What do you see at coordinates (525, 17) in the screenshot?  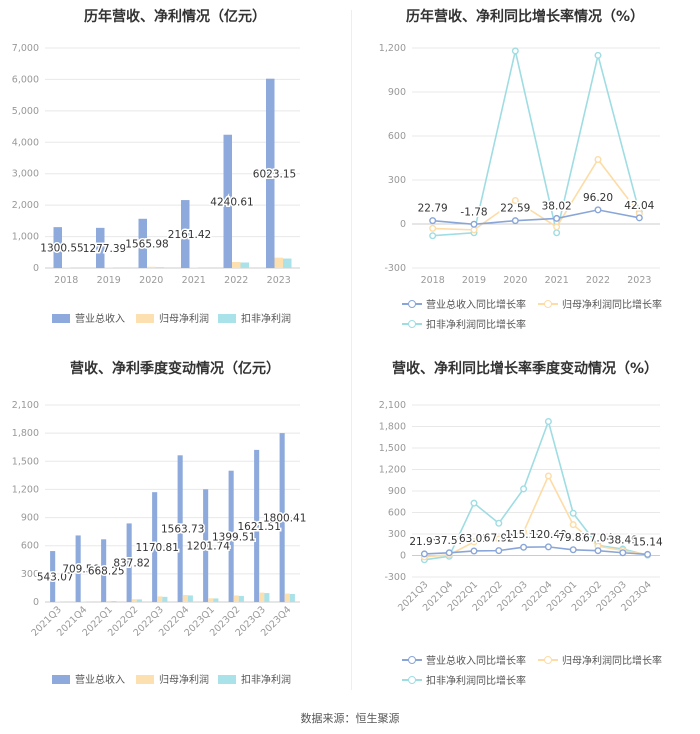 I see `chart-title: 历年营收、净利同比增长率情况（%）` at bounding box center [525, 17].